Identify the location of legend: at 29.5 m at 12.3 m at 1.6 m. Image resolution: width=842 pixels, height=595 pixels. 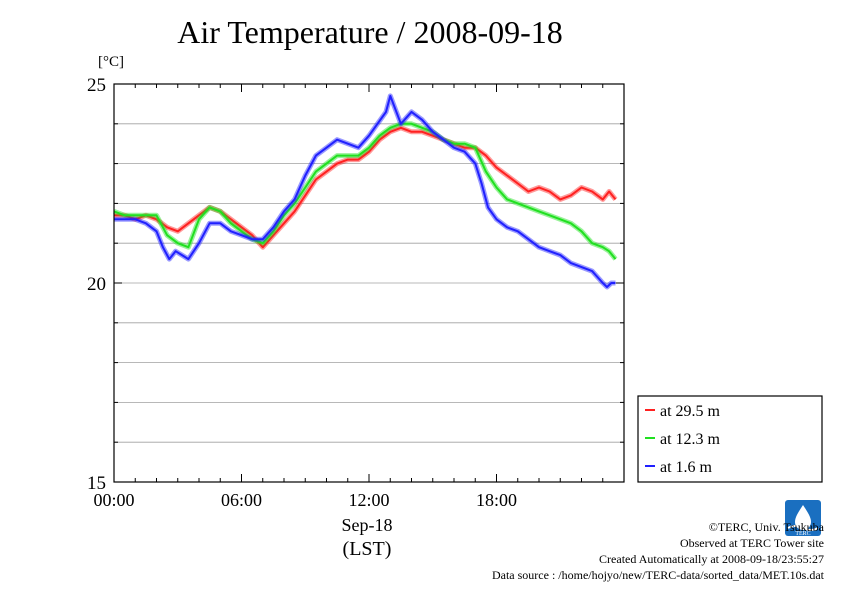
(730, 439).